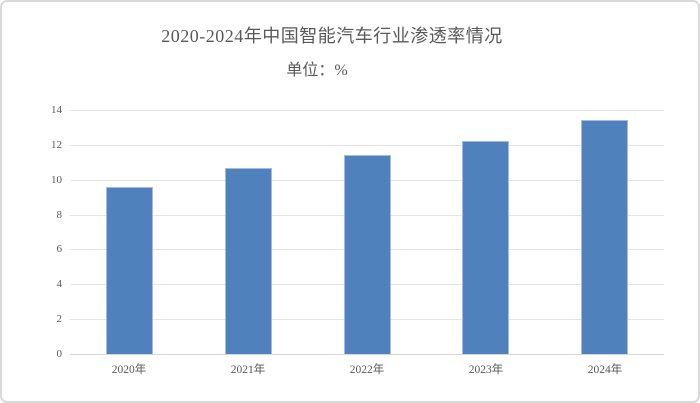 This screenshot has width=700, height=403. Describe the element at coordinates (367, 370) in the screenshot. I see `x-axis-tick-label: 2022年` at that location.